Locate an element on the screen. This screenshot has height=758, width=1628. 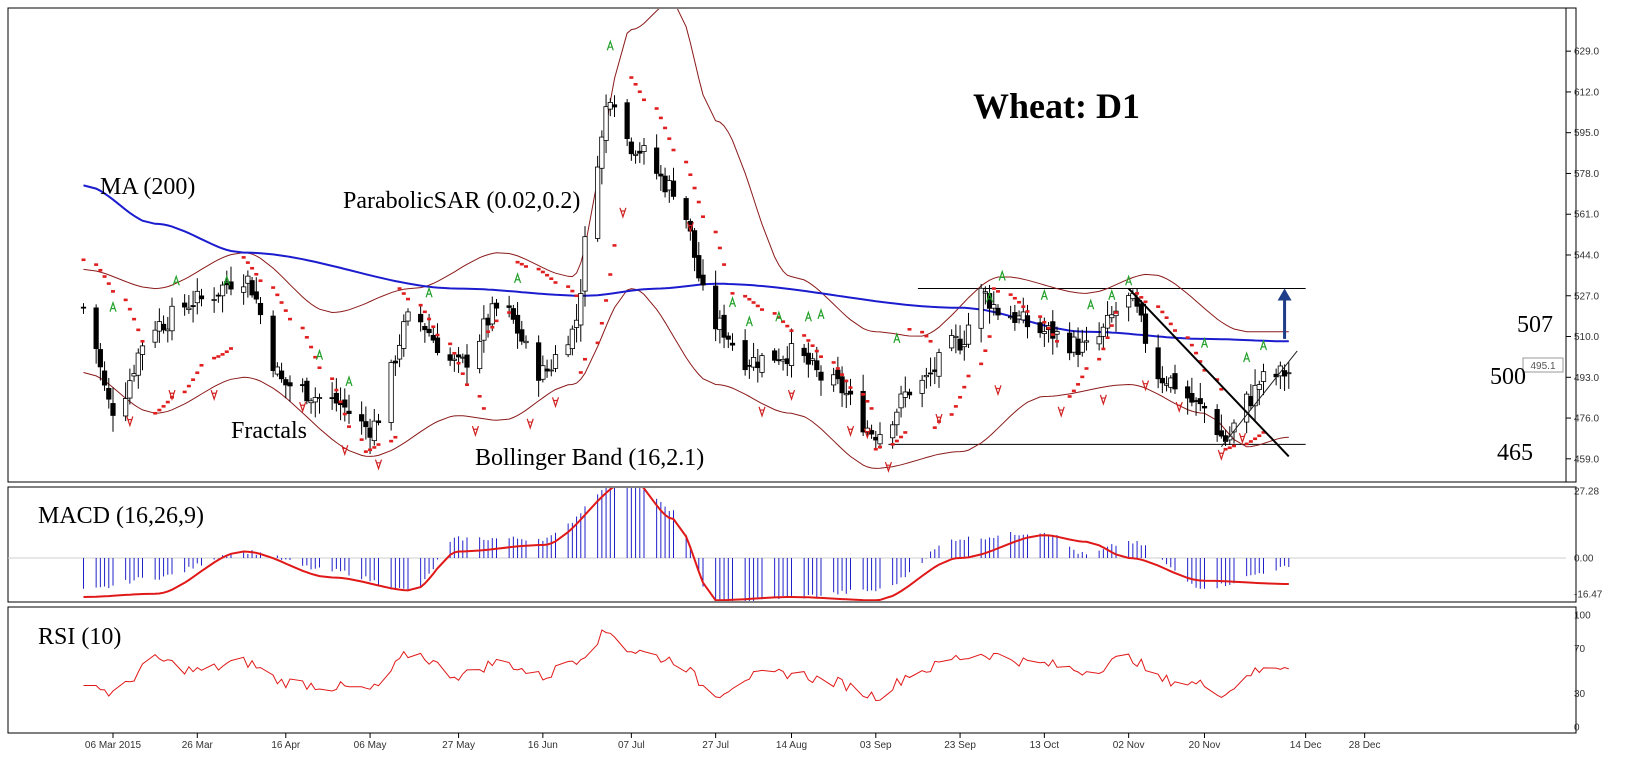
y-tick-label: 629.0 is located at coordinates (1586, 52).